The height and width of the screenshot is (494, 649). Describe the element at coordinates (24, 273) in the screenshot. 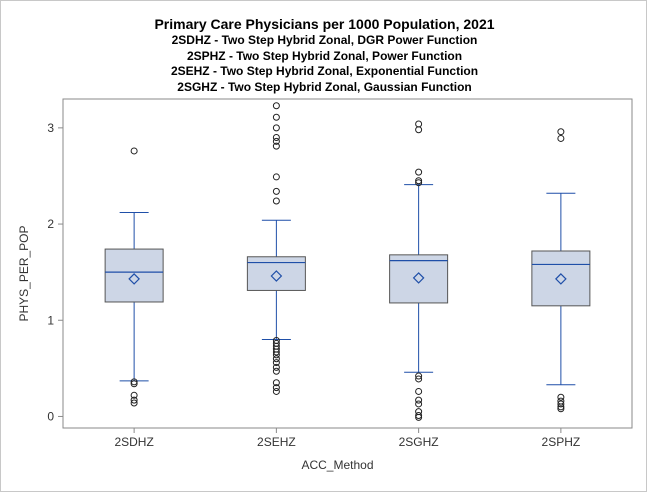

I see `y-axis-label: PHYS_PER_POP` at that location.